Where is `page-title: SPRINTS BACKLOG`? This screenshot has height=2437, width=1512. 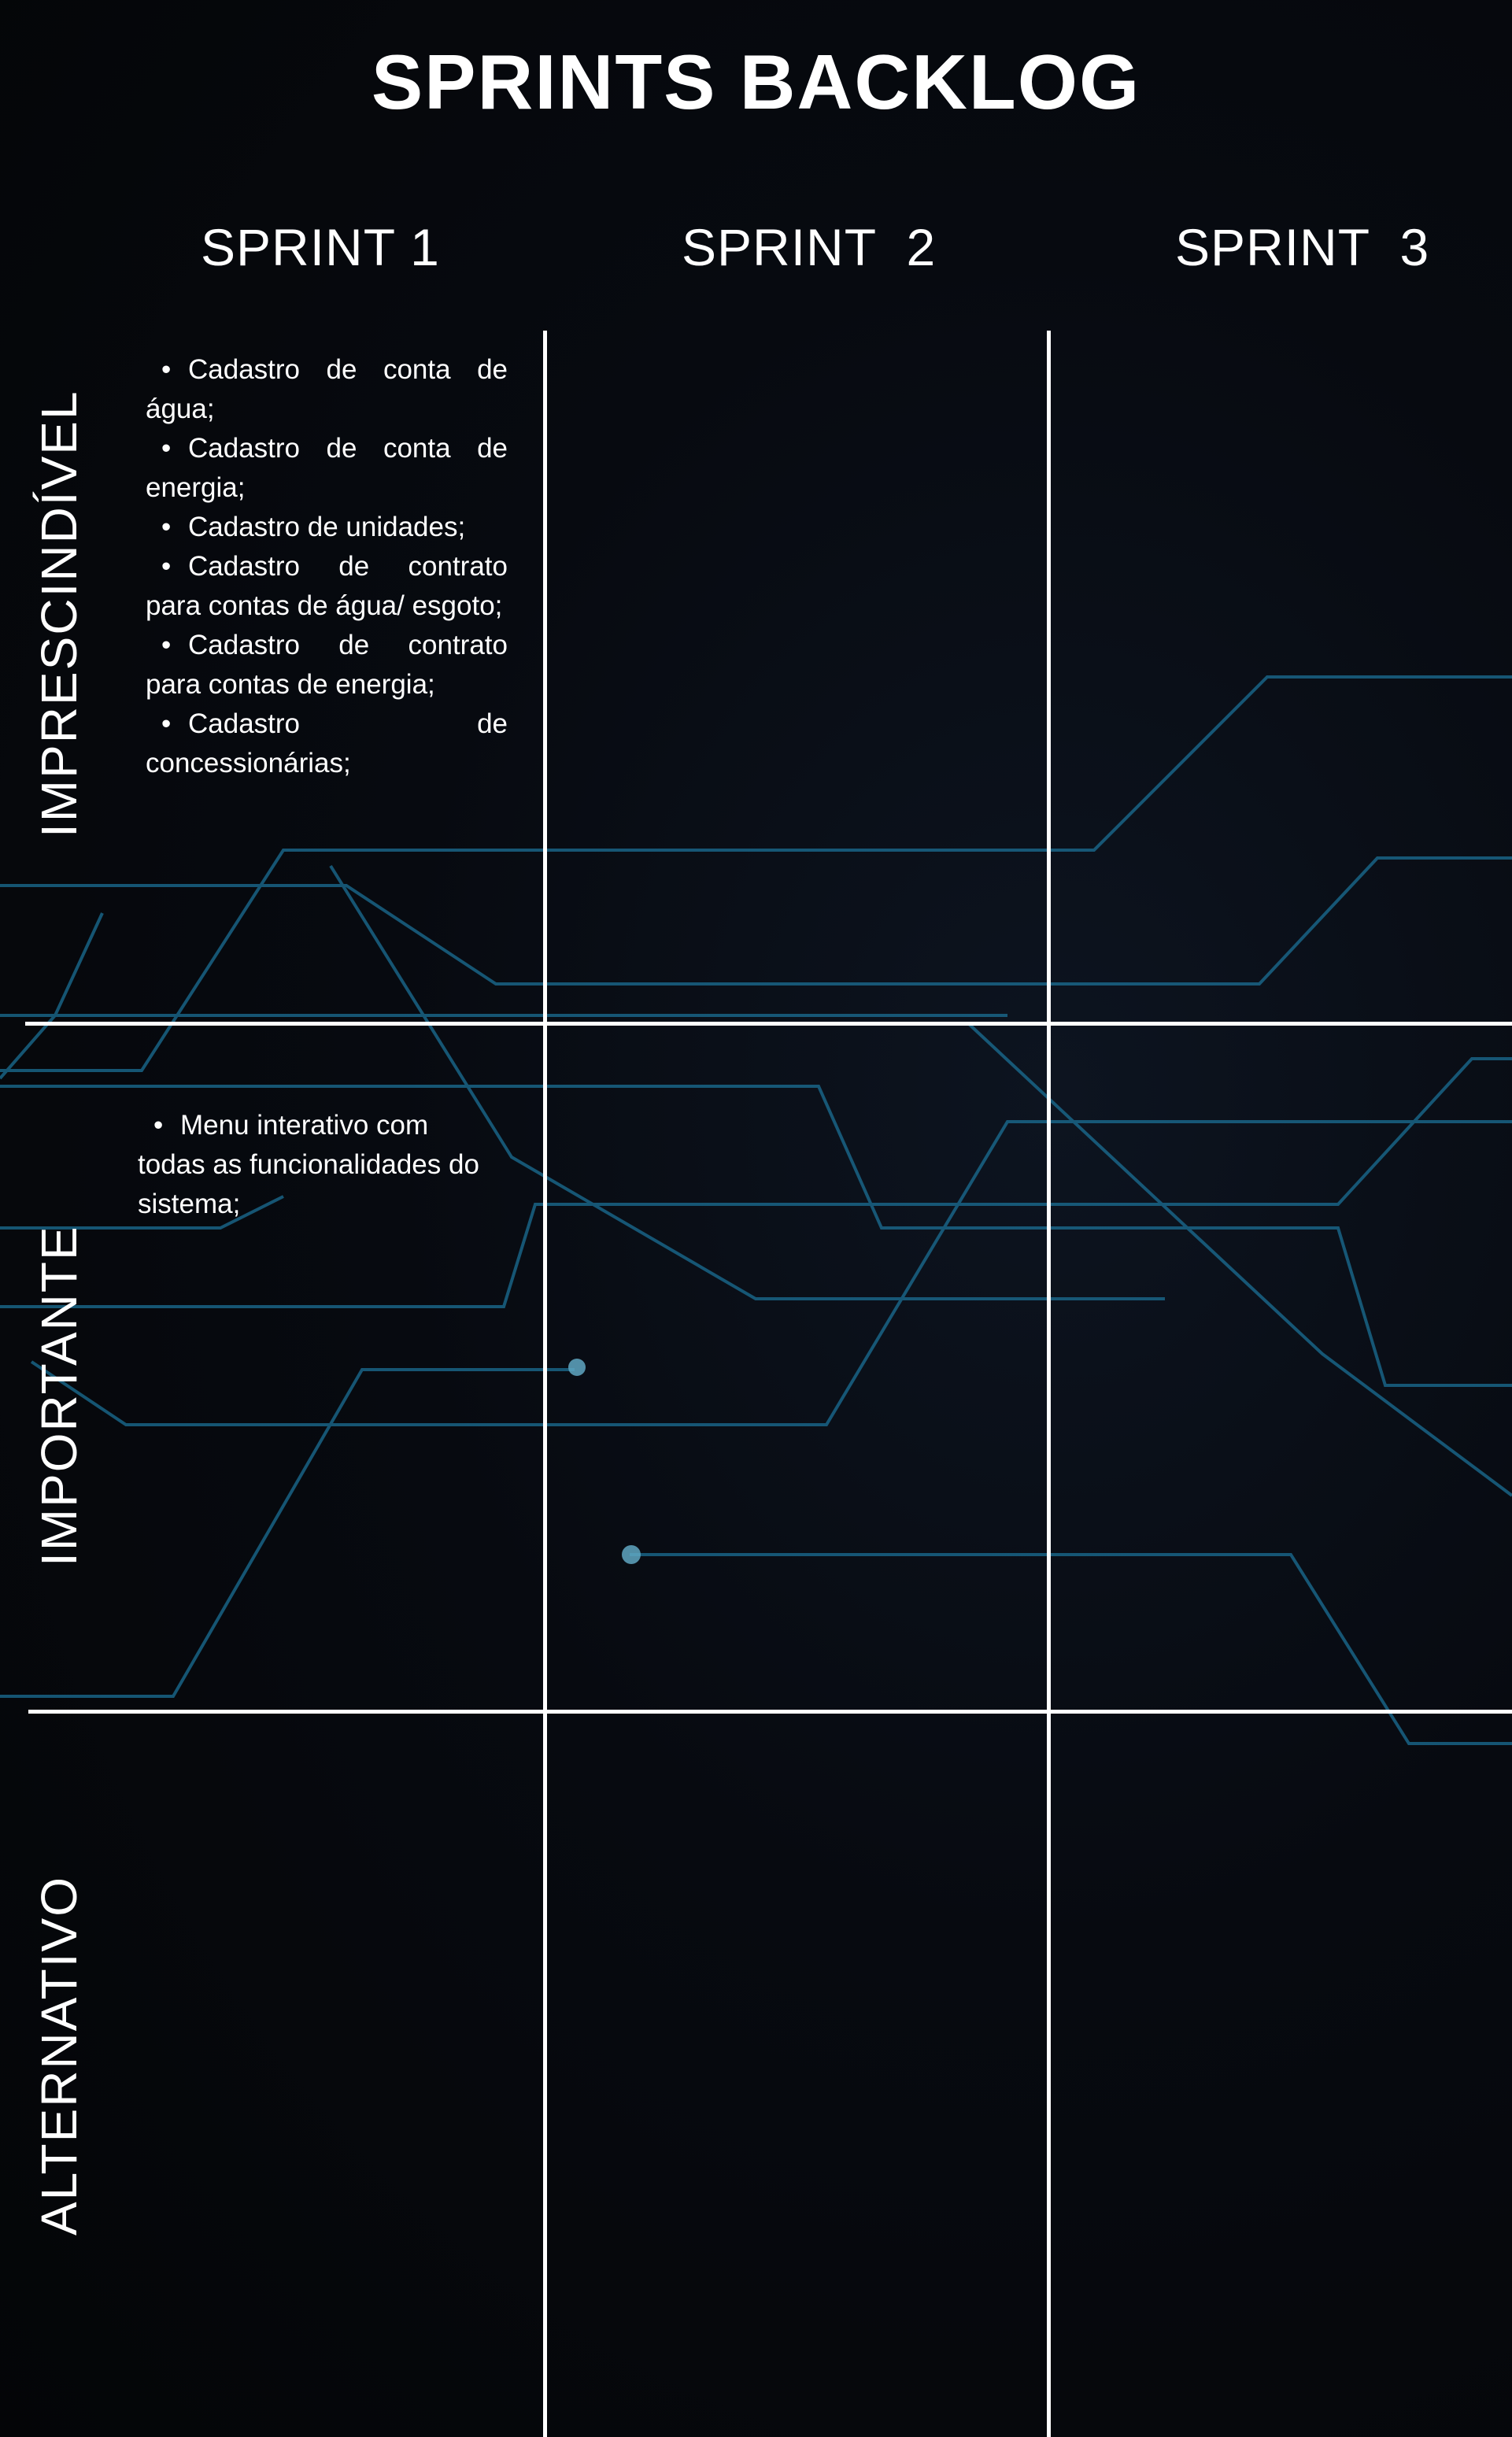 page-title: SPRINTS BACKLOG is located at coordinates (756, 82).